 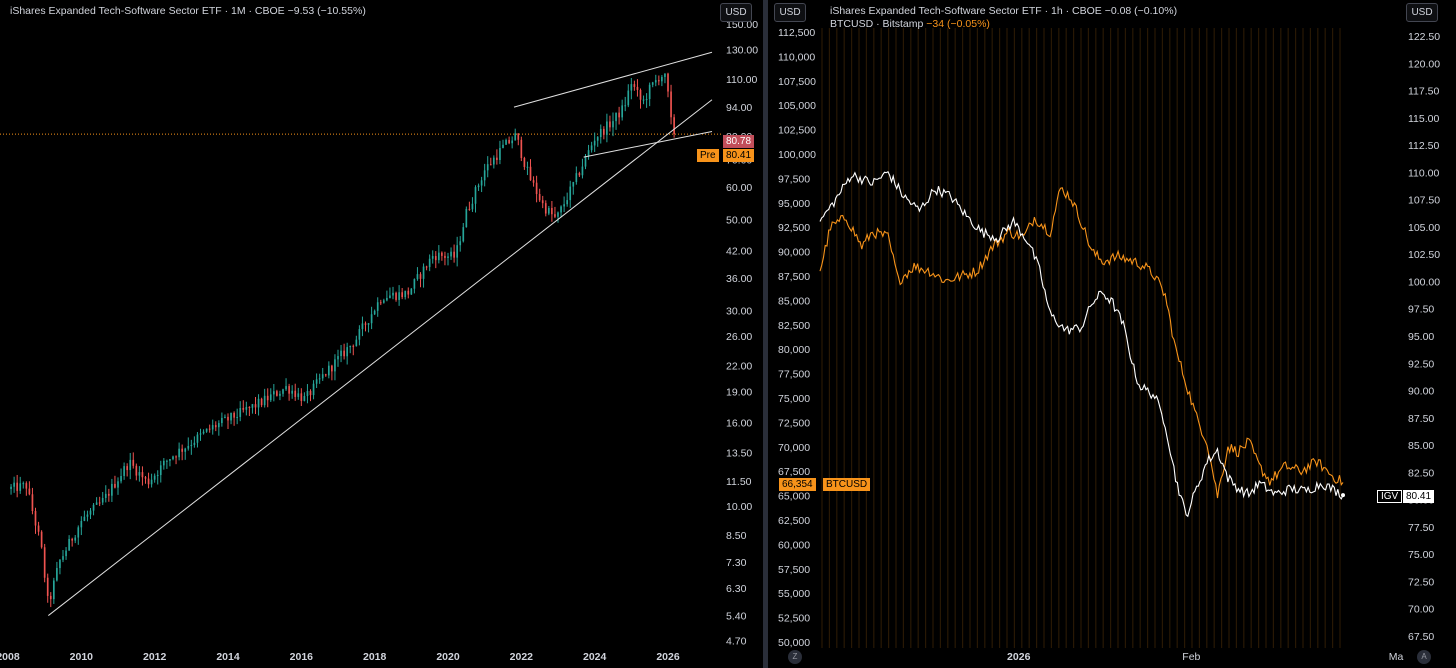 What do you see at coordinates (790, 12) in the screenshot?
I see `right-left-currency-button: USD` at bounding box center [790, 12].